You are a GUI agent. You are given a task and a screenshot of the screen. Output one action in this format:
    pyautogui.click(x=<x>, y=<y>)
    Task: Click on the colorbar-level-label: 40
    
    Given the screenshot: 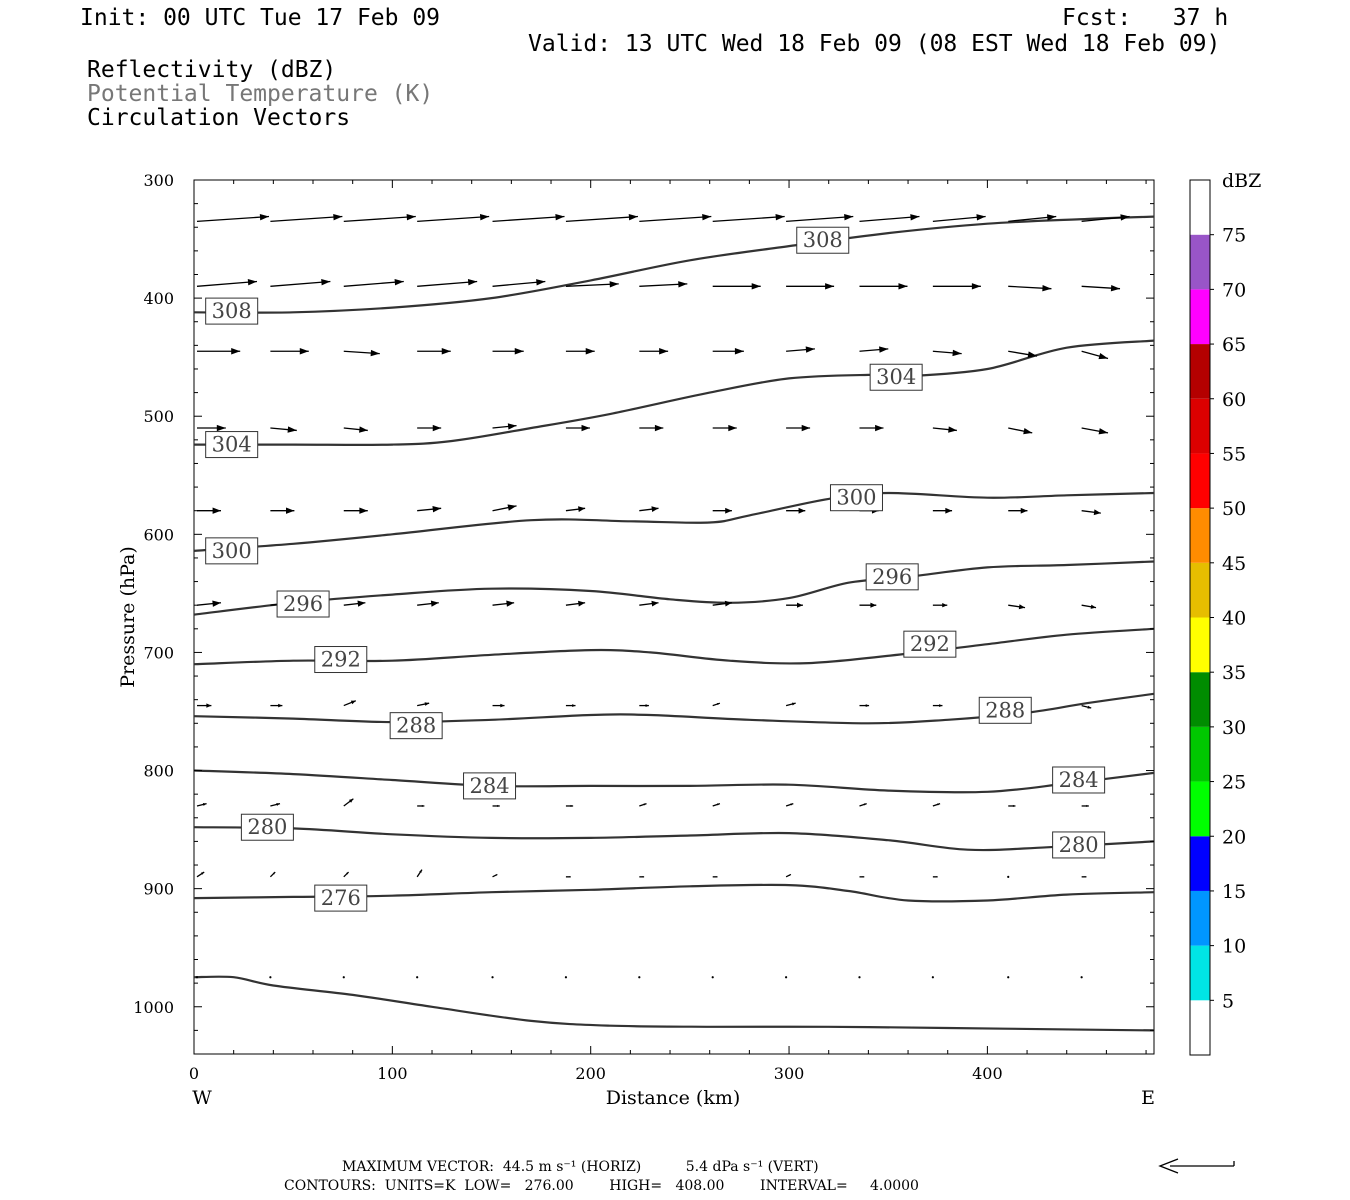 What is the action you would take?
    pyautogui.click(x=1234, y=619)
    